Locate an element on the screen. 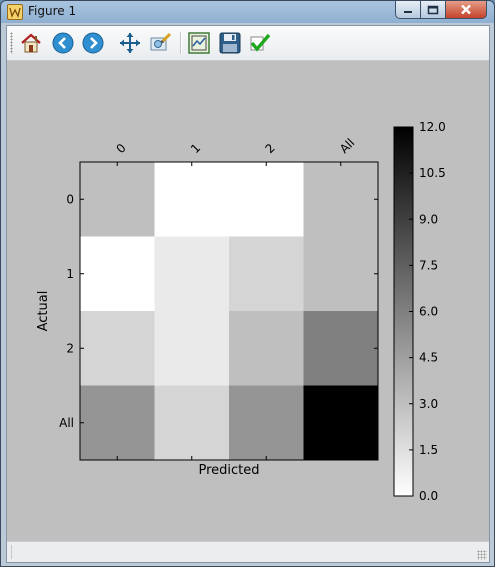 This screenshot has width=495, height=567. resize-grip is located at coordinates (482, 555).